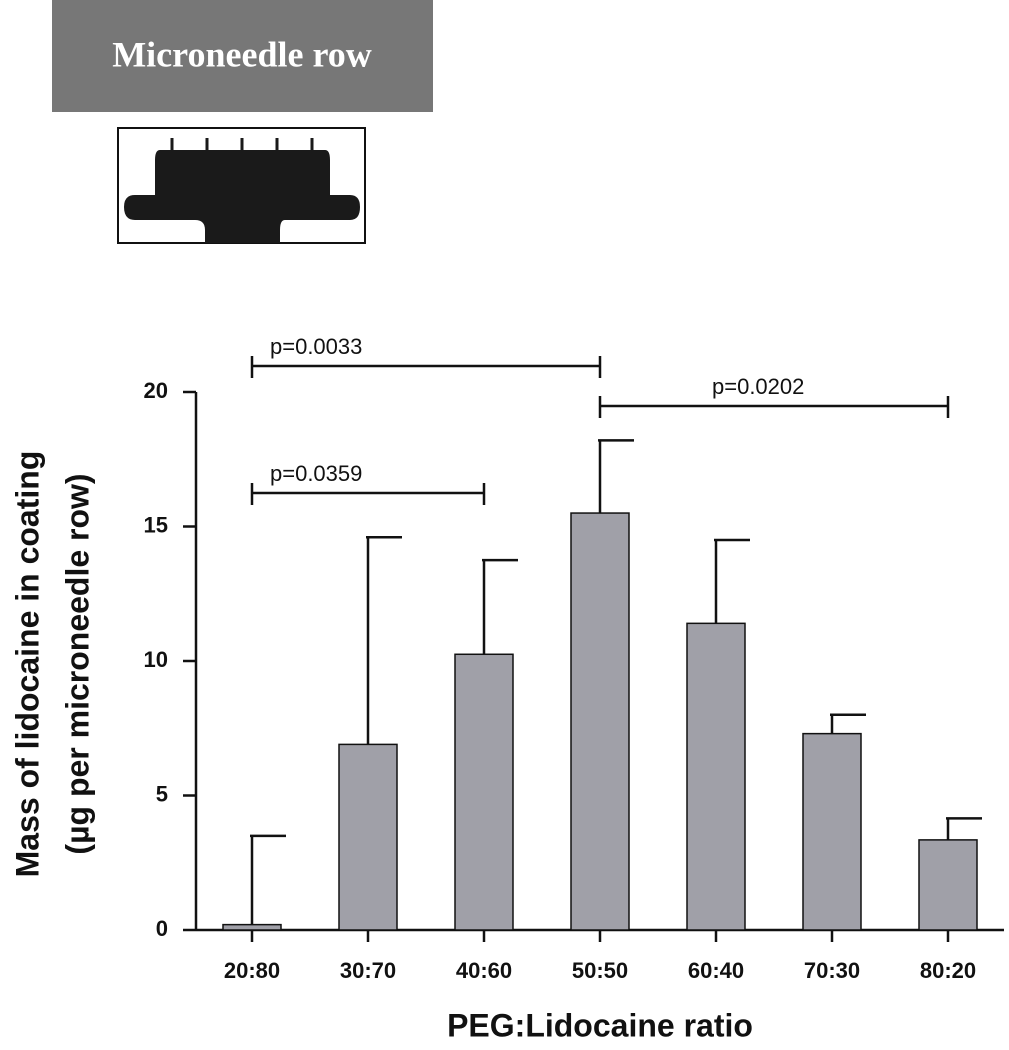 This screenshot has height=1050, width=1009. What do you see at coordinates (156, 659) in the screenshot?
I see `y-tick-label: 10` at bounding box center [156, 659].